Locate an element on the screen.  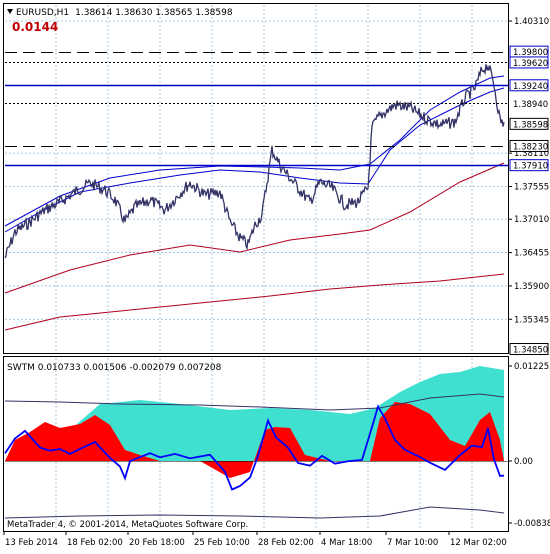
price-tag: 1.39800 is located at coordinates (529, 51).